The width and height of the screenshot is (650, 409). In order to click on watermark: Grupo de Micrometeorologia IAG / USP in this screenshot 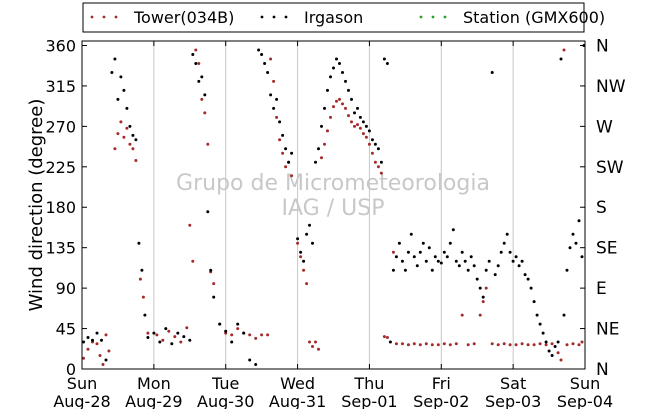, I will do `click(333, 196)`.